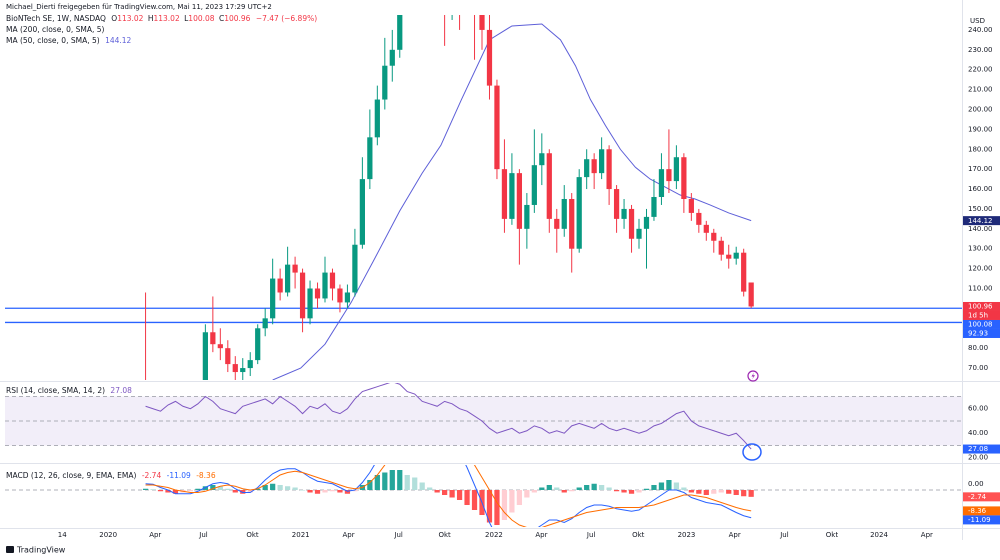  I want to click on ma200-legend: MA (200, close, 0, SMA, 5), so click(55, 29).